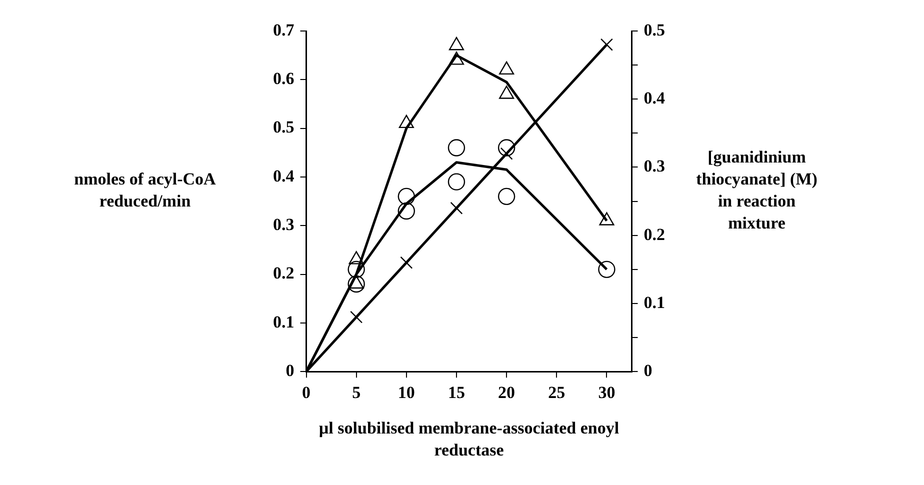 The width and height of the screenshot is (924, 485). Describe the element at coordinates (406, 392) in the screenshot. I see `x-tick-label: 10` at that location.